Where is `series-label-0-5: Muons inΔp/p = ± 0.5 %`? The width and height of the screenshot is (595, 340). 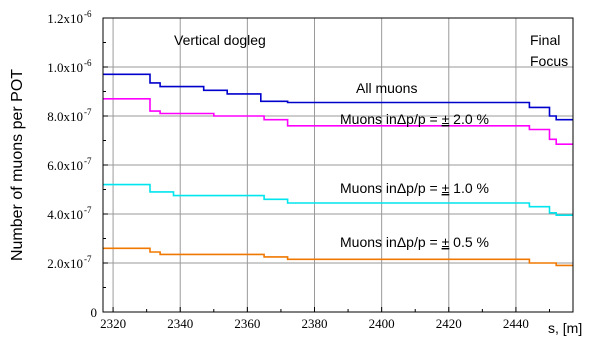
series-label-0-5: Muons inΔp/p = ± 0.5 % is located at coordinates (414, 242).